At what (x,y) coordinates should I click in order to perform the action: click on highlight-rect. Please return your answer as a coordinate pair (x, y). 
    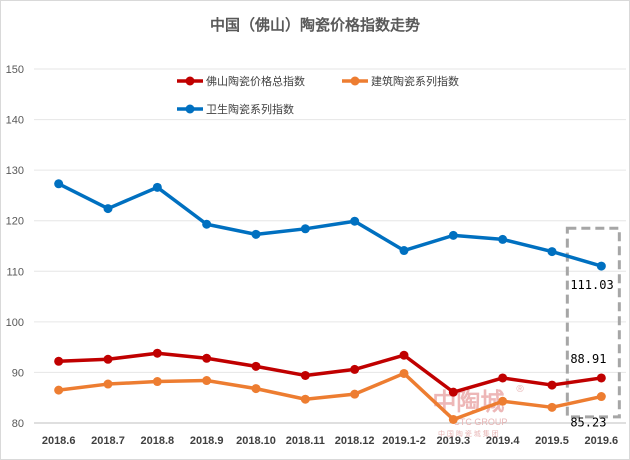
    Looking at the image, I should click on (593, 322).